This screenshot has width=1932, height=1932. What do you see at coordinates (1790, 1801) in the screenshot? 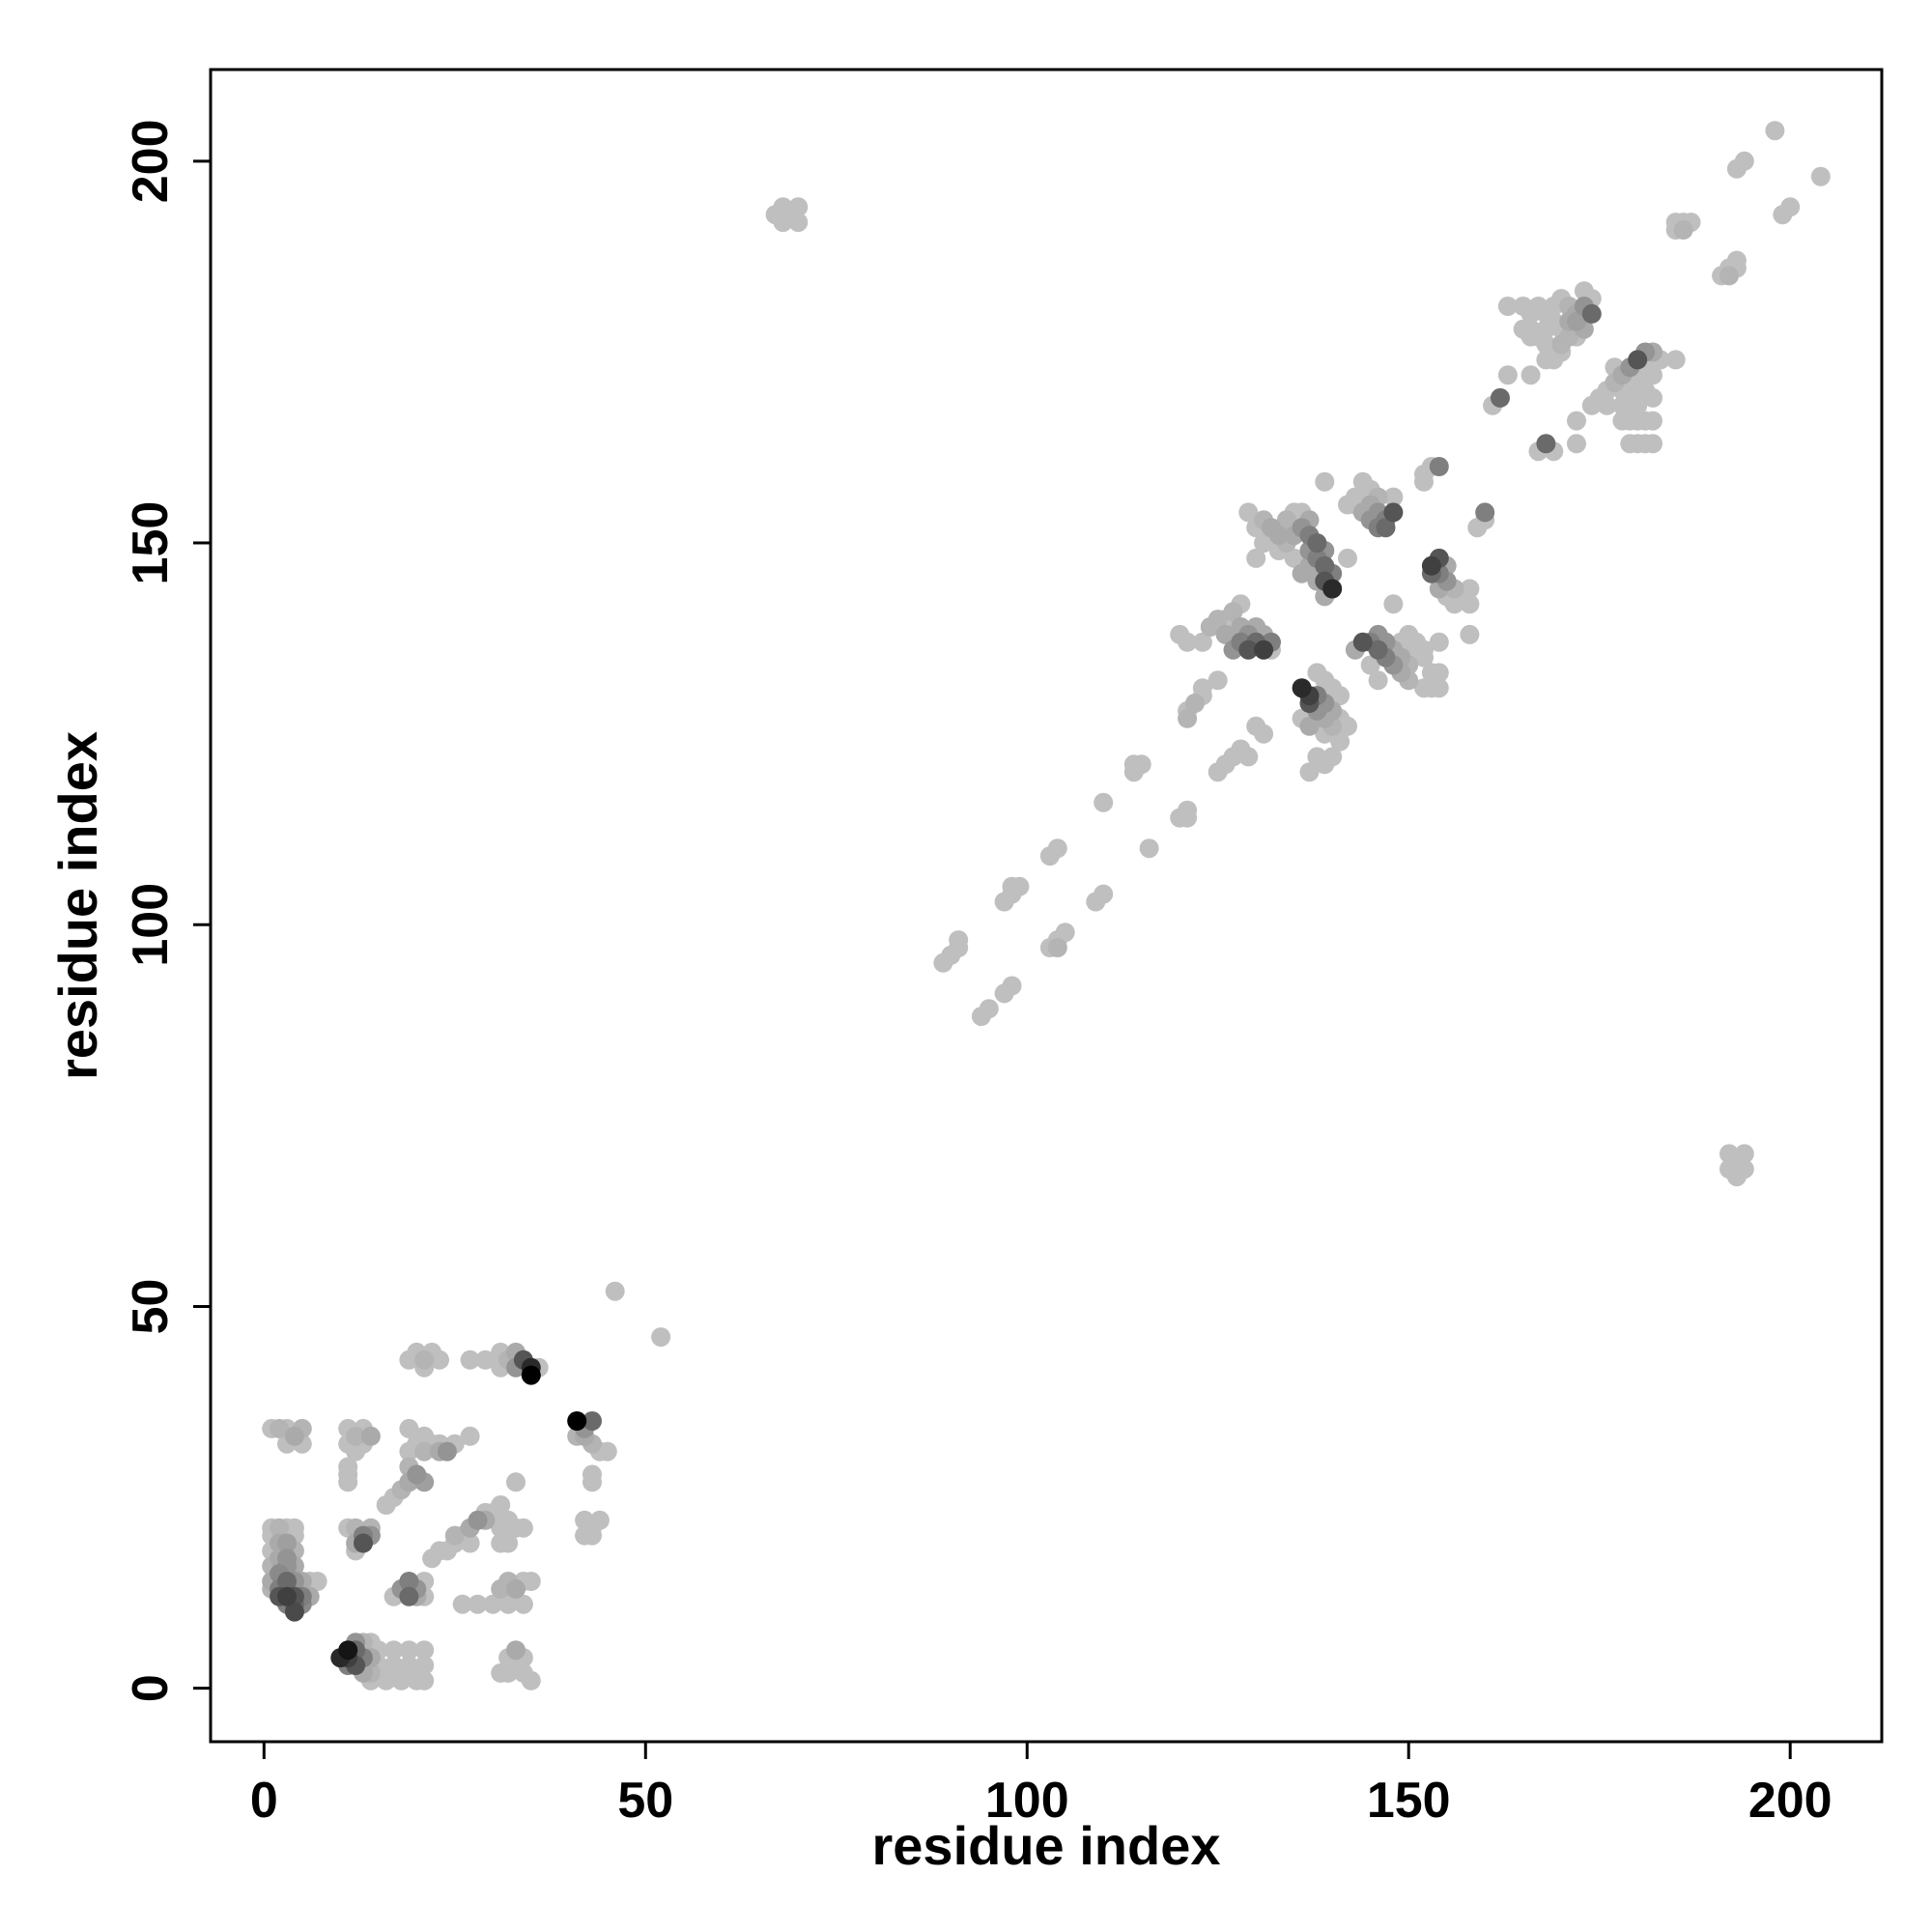
I see `x-tick-label: 200` at bounding box center [1790, 1801].